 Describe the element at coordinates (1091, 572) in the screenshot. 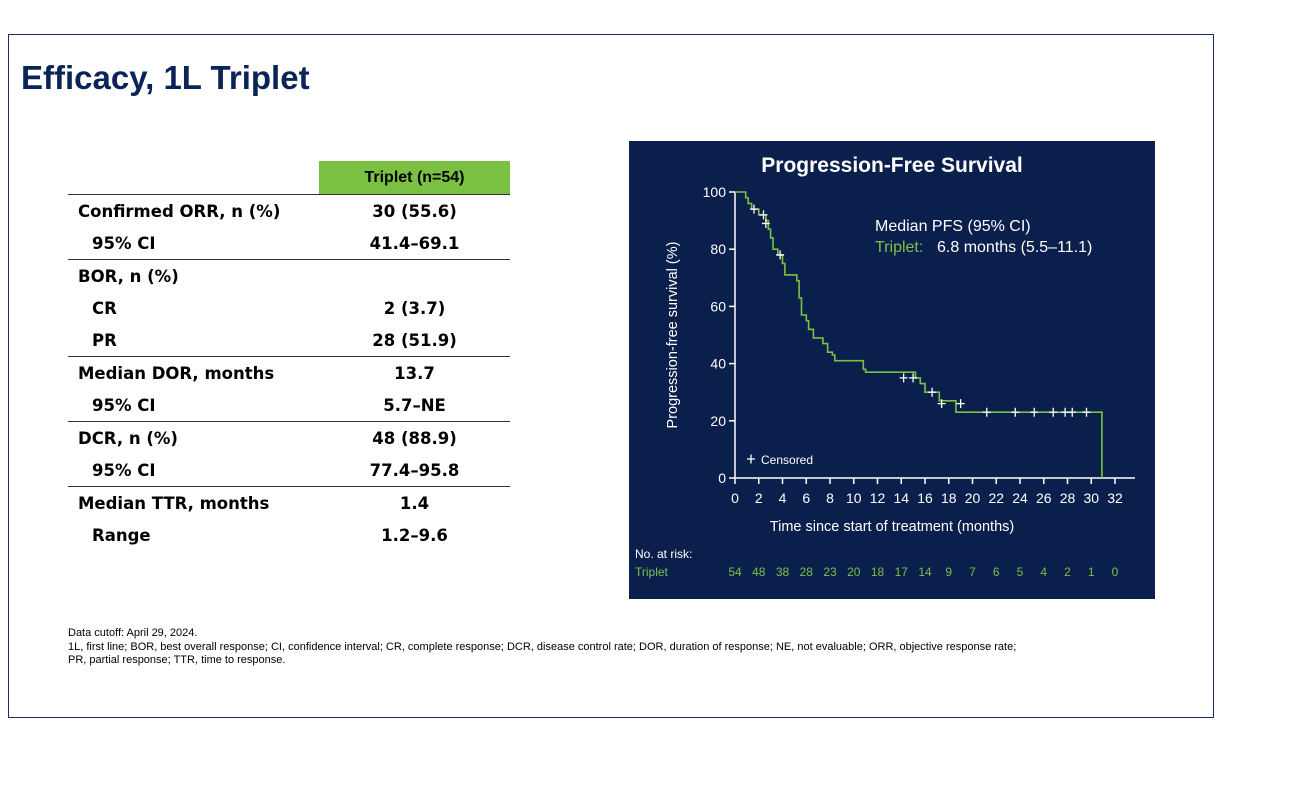

I see `risk-table-value: 1` at that location.